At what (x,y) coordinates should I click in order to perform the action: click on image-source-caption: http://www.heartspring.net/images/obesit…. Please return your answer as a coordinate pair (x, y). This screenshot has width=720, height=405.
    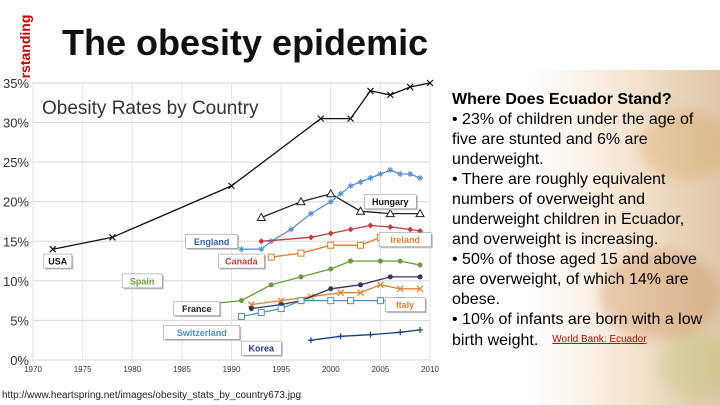
    Looking at the image, I should click on (152, 395).